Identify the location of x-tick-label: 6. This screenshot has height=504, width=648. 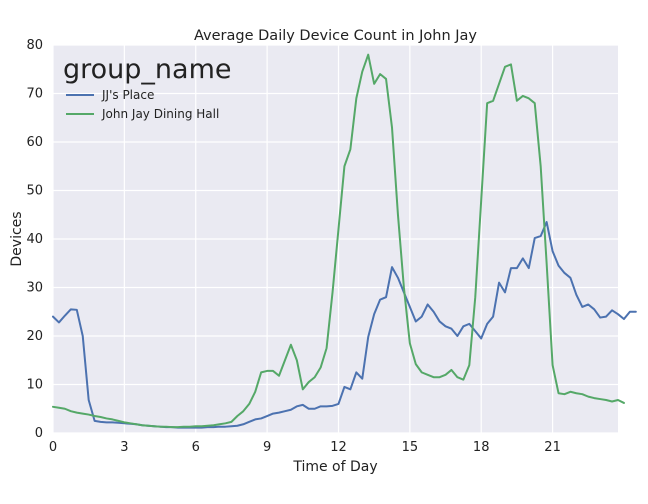
(196, 447).